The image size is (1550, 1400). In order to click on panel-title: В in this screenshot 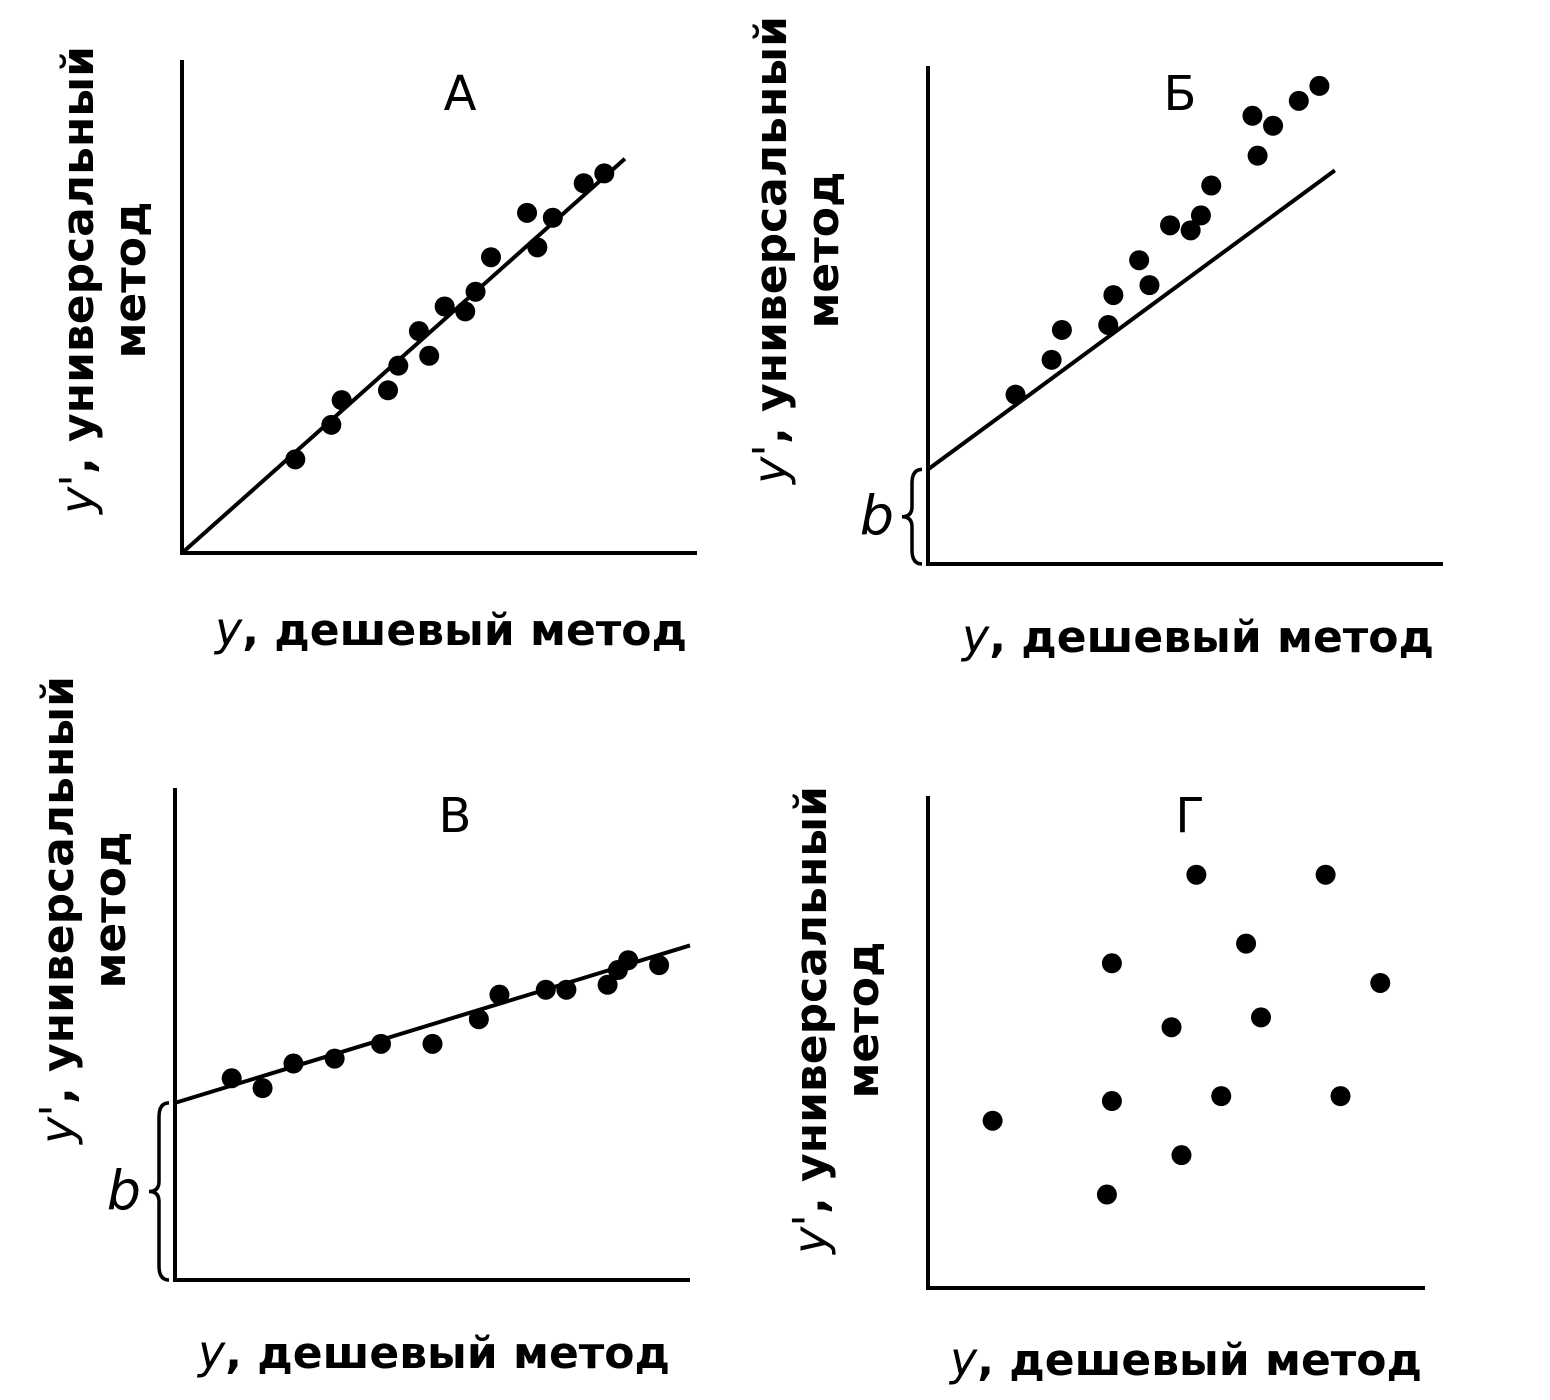, I will do `click(455, 816)`.